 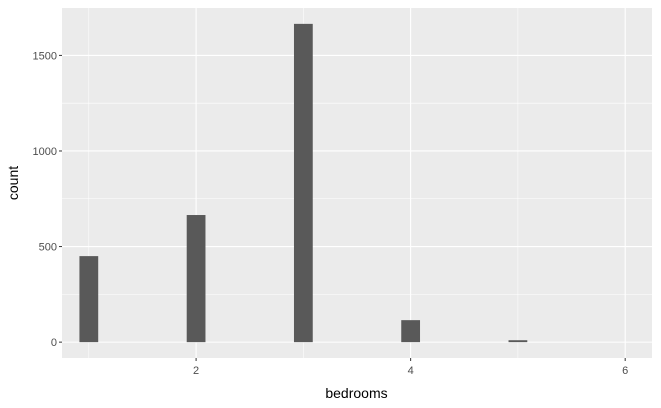 What do you see at coordinates (48, 248) in the screenshot?
I see `y-tick-label: 500` at bounding box center [48, 248].